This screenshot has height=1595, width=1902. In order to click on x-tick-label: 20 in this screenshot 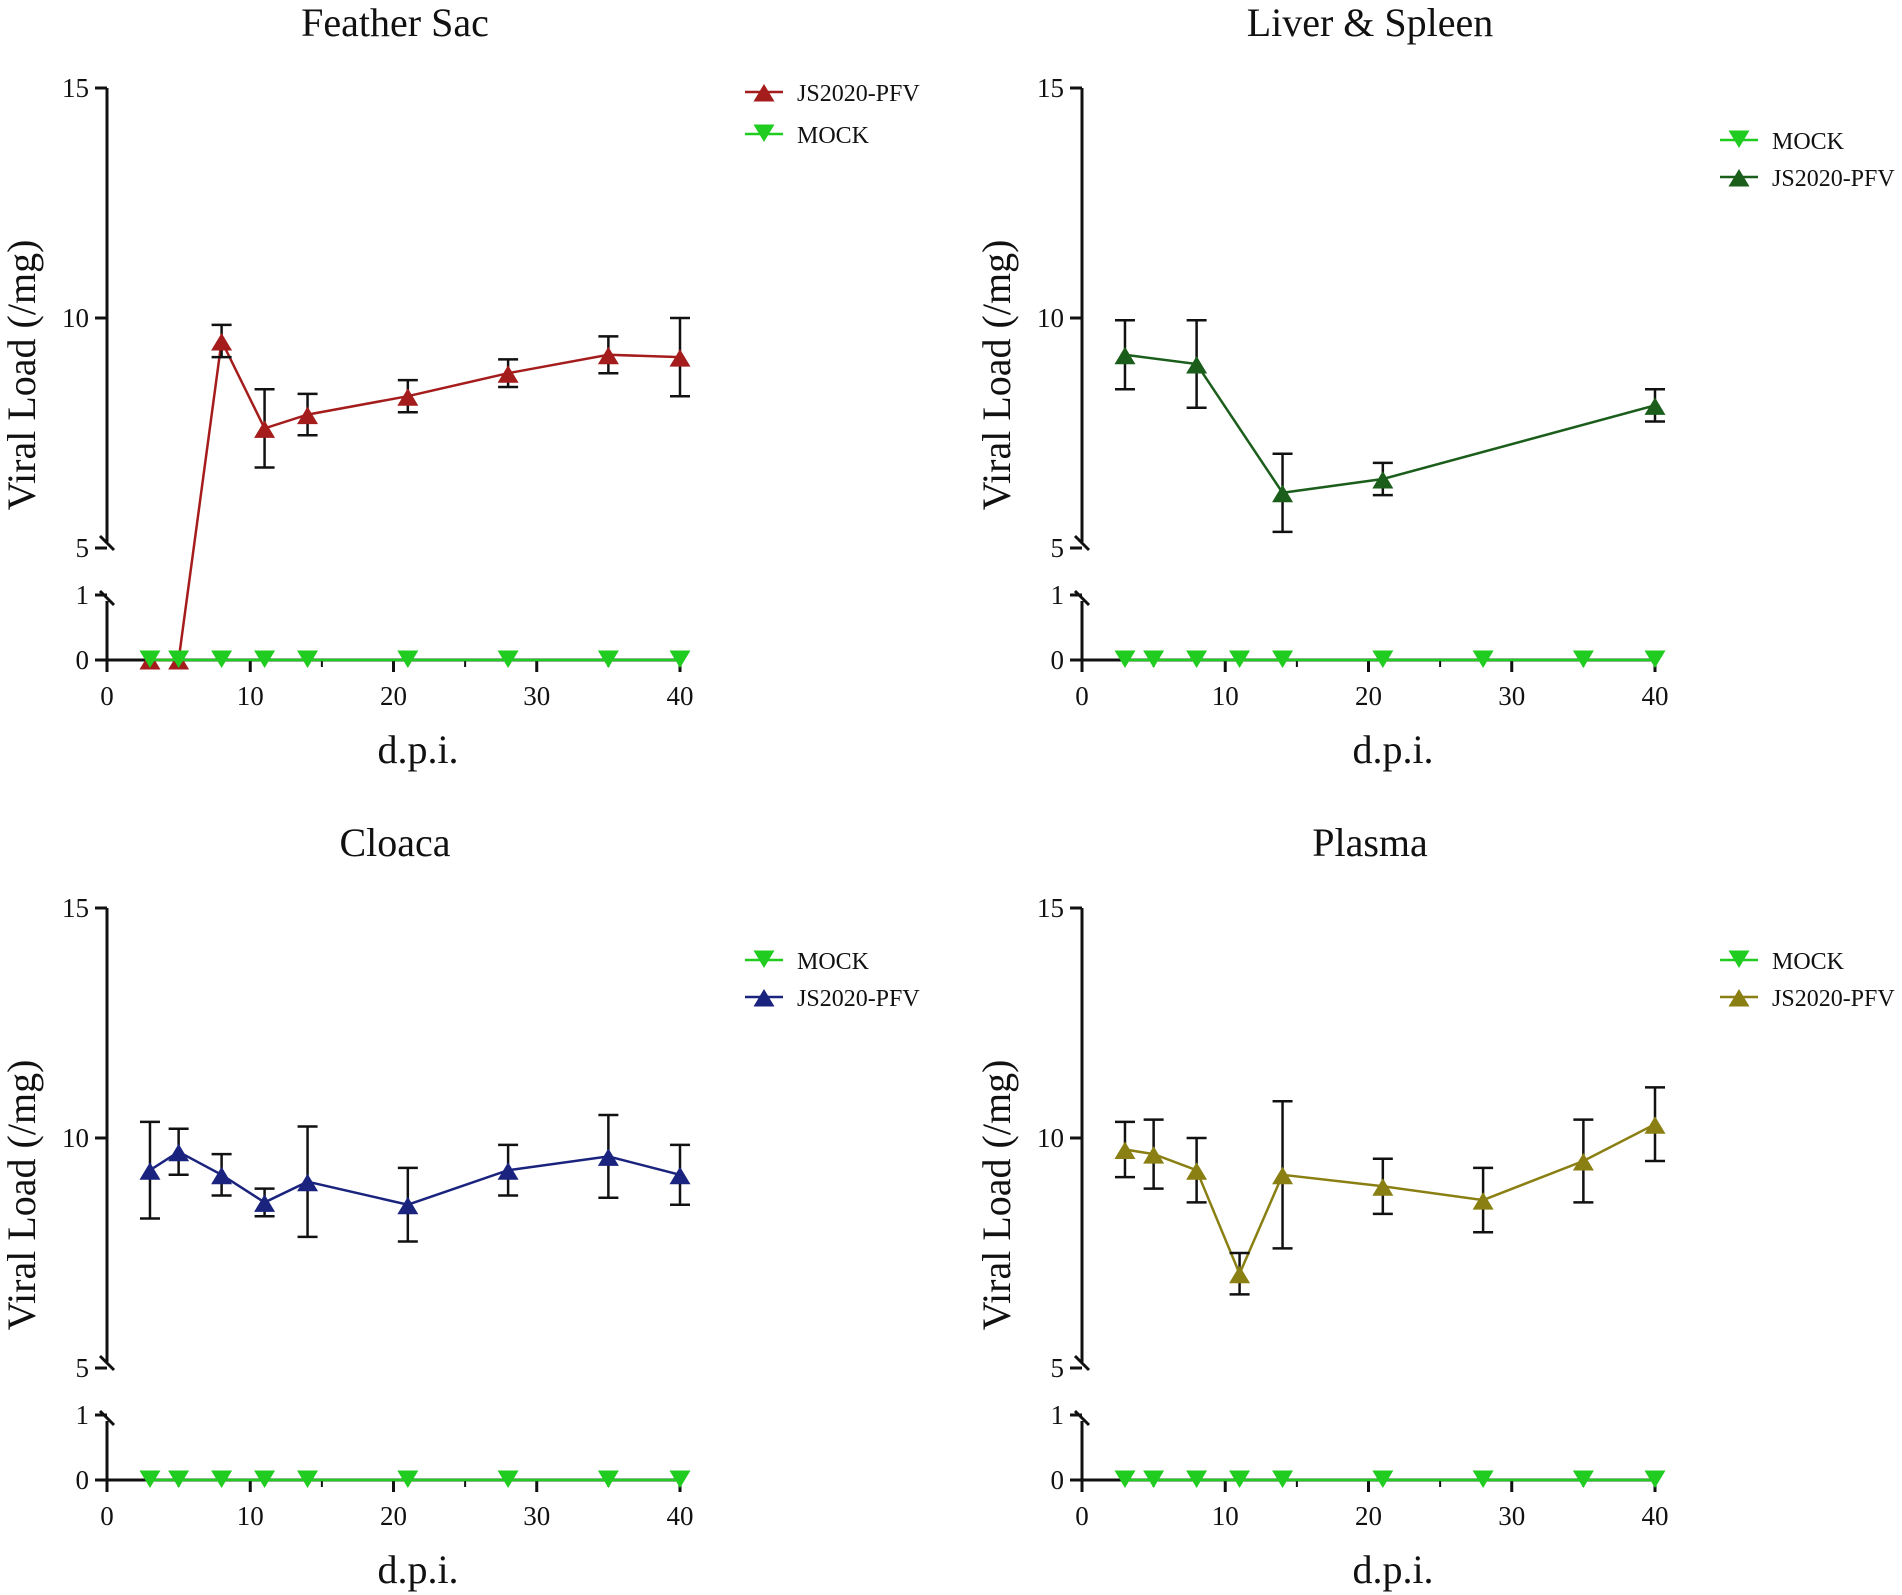, I will do `click(393, 696)`.